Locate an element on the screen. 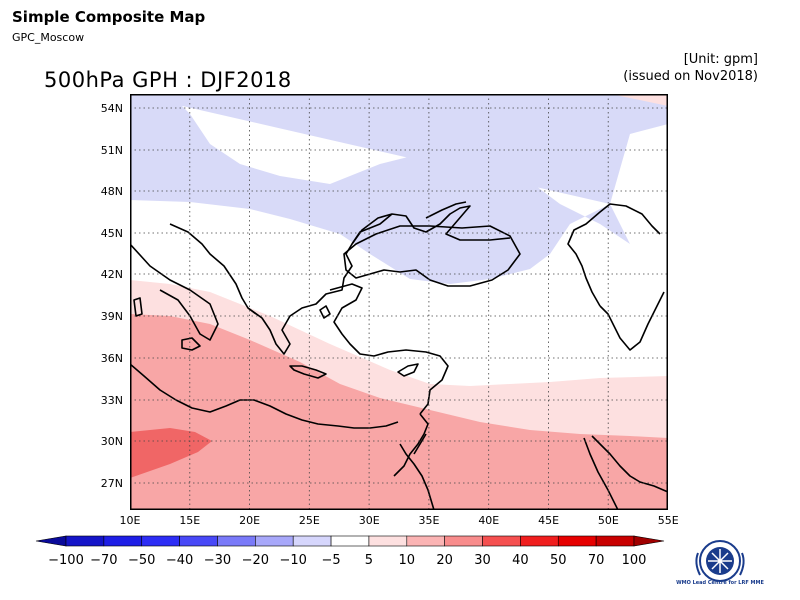 Image resolution: width=800 pixels, height=600 pixels. lat-label: 54N is located at coordinates (111, 108).